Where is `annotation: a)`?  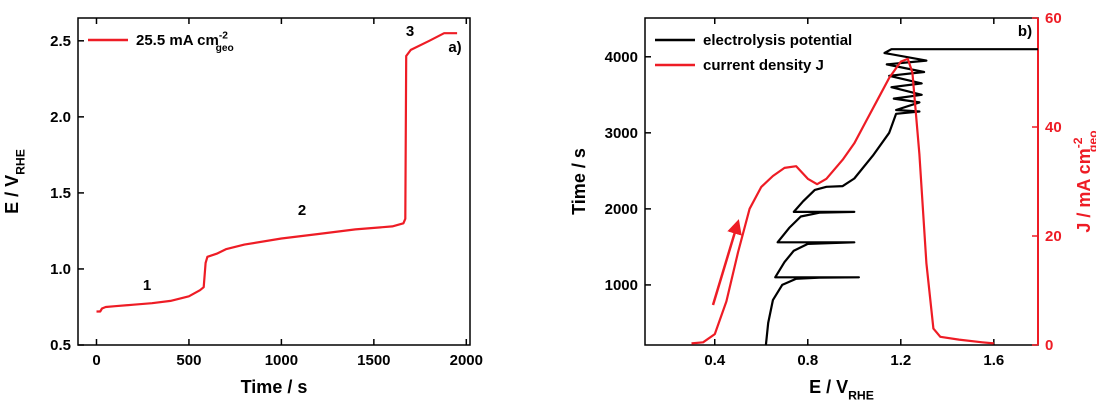 annotation: a) is located at coordinates (454, 47).